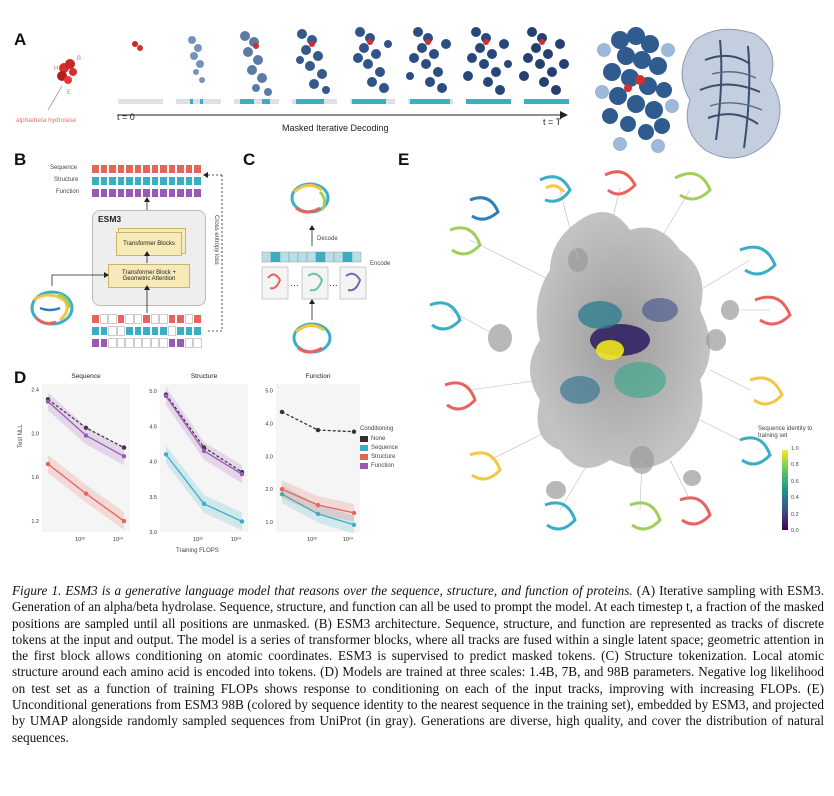 Image resolution: width=834 pixels, height=796 pixels. I want to click on atom-label-b: B, so click(79, 59).